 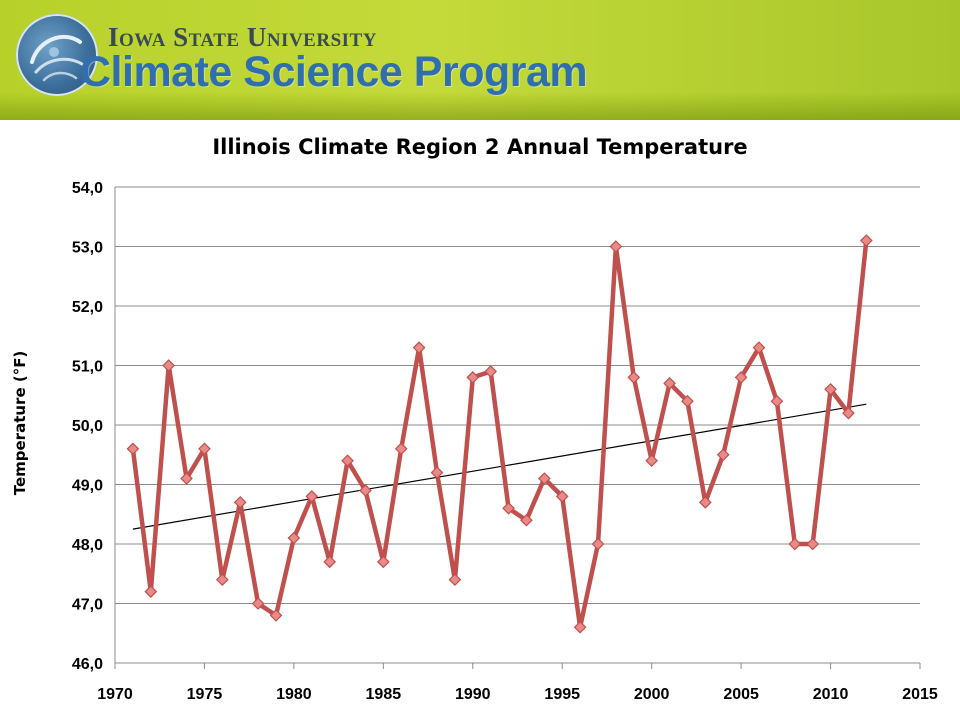 What do you see at coordinates (831, 694) in the screenshot?
I see `x-tick-label: 2010` at bounding box center [831, 694].